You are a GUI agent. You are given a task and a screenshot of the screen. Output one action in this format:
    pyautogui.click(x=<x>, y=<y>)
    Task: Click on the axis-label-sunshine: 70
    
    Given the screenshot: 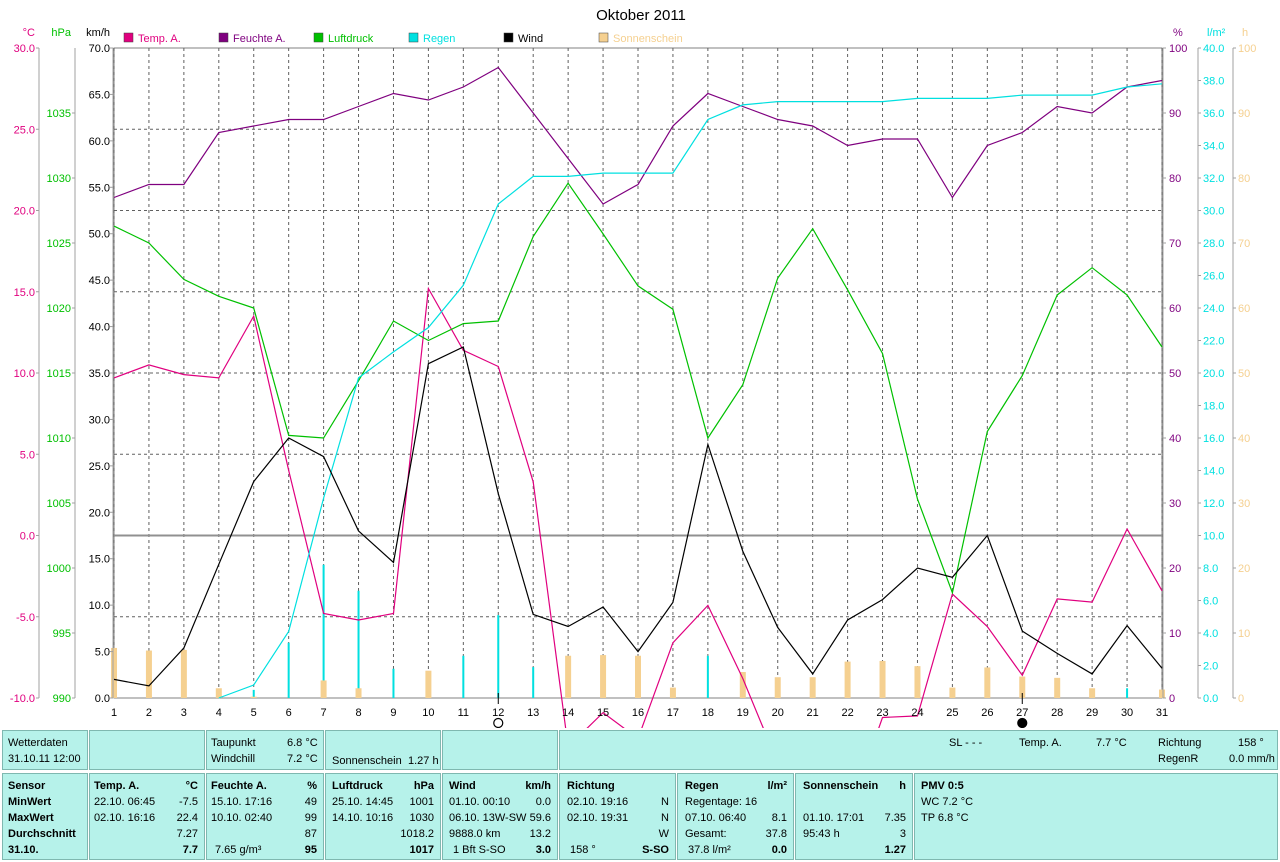 What is the action you would take?
    pyautogui.click(x=1244, y=244)
    